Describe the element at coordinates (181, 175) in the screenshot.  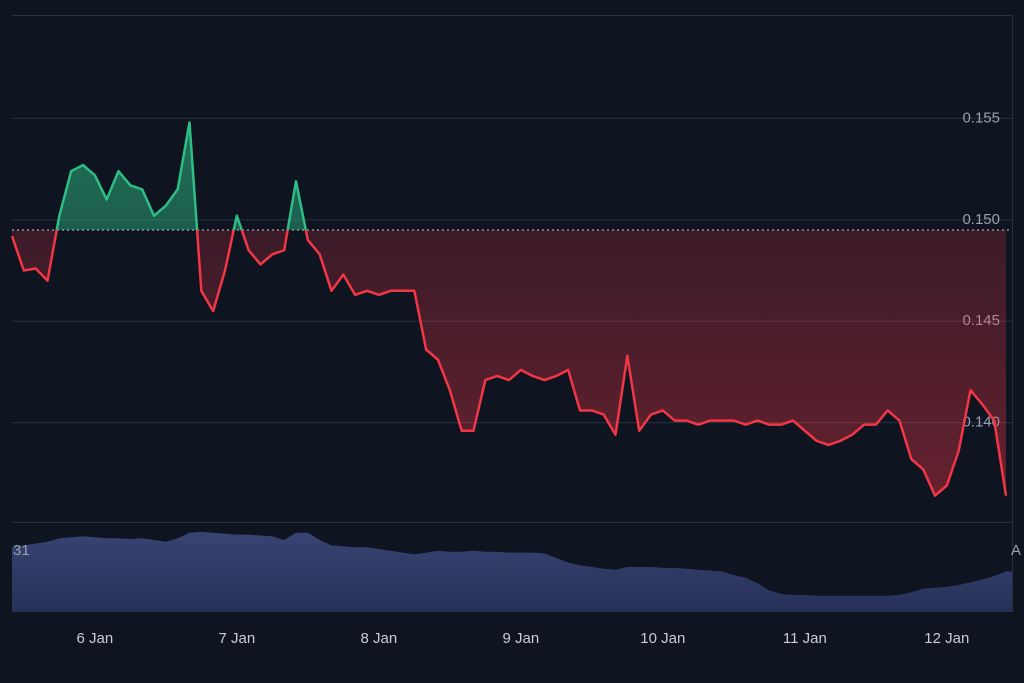
I see `line-up` at that location.